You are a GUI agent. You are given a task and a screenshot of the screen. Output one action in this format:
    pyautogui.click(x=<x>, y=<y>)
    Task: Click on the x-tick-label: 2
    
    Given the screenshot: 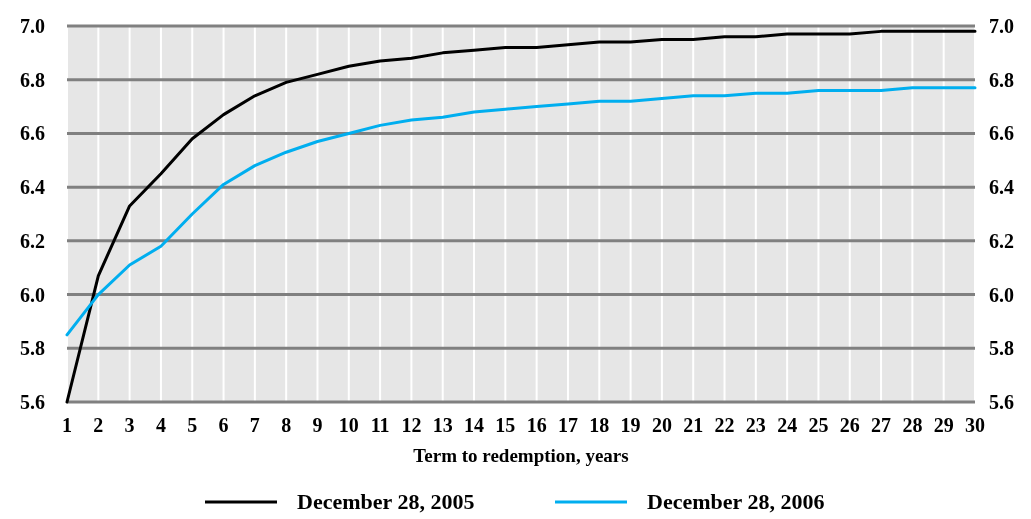 What is the action you would take?
    pyautogui.click(x=98, y=425)
    